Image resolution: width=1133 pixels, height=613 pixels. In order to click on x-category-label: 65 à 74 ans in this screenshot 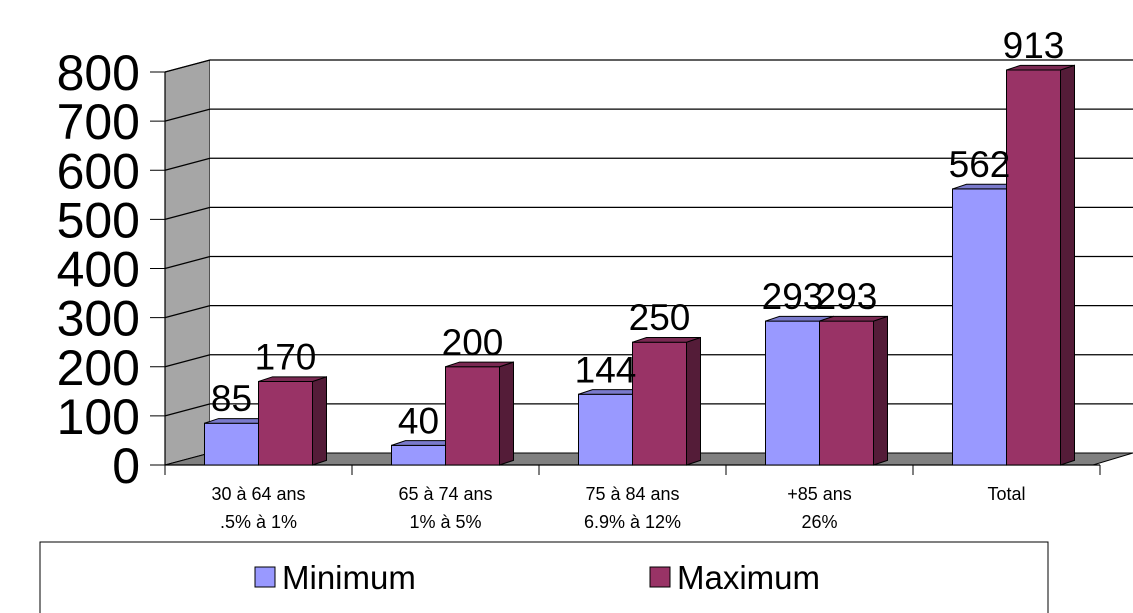, I will do `click(445, 494)`.